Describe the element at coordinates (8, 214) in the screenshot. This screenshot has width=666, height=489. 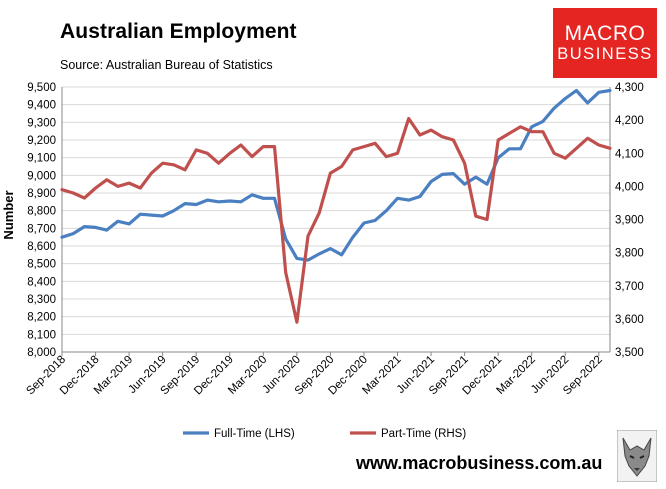
I see `y-axis-label: Number` at that location.